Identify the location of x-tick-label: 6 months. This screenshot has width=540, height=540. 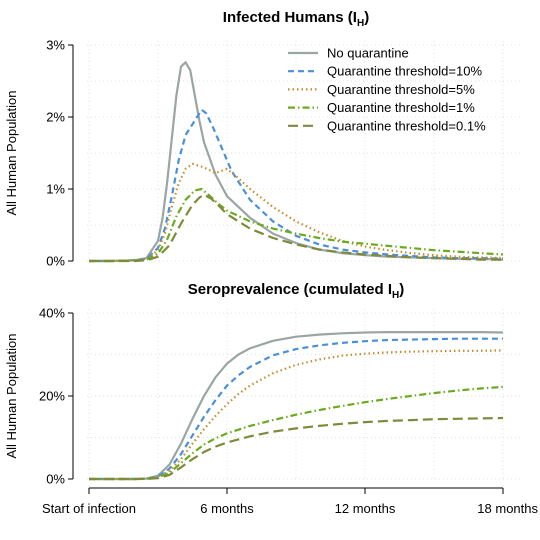
(227, 508).